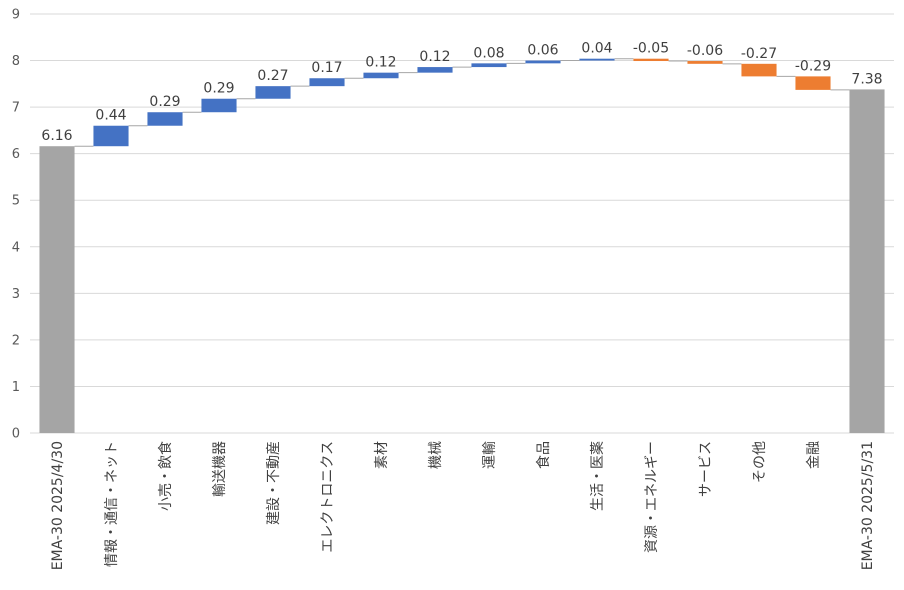 The image size is (904, 590). I want to click on data-label: 0.08, so click(488, 53).